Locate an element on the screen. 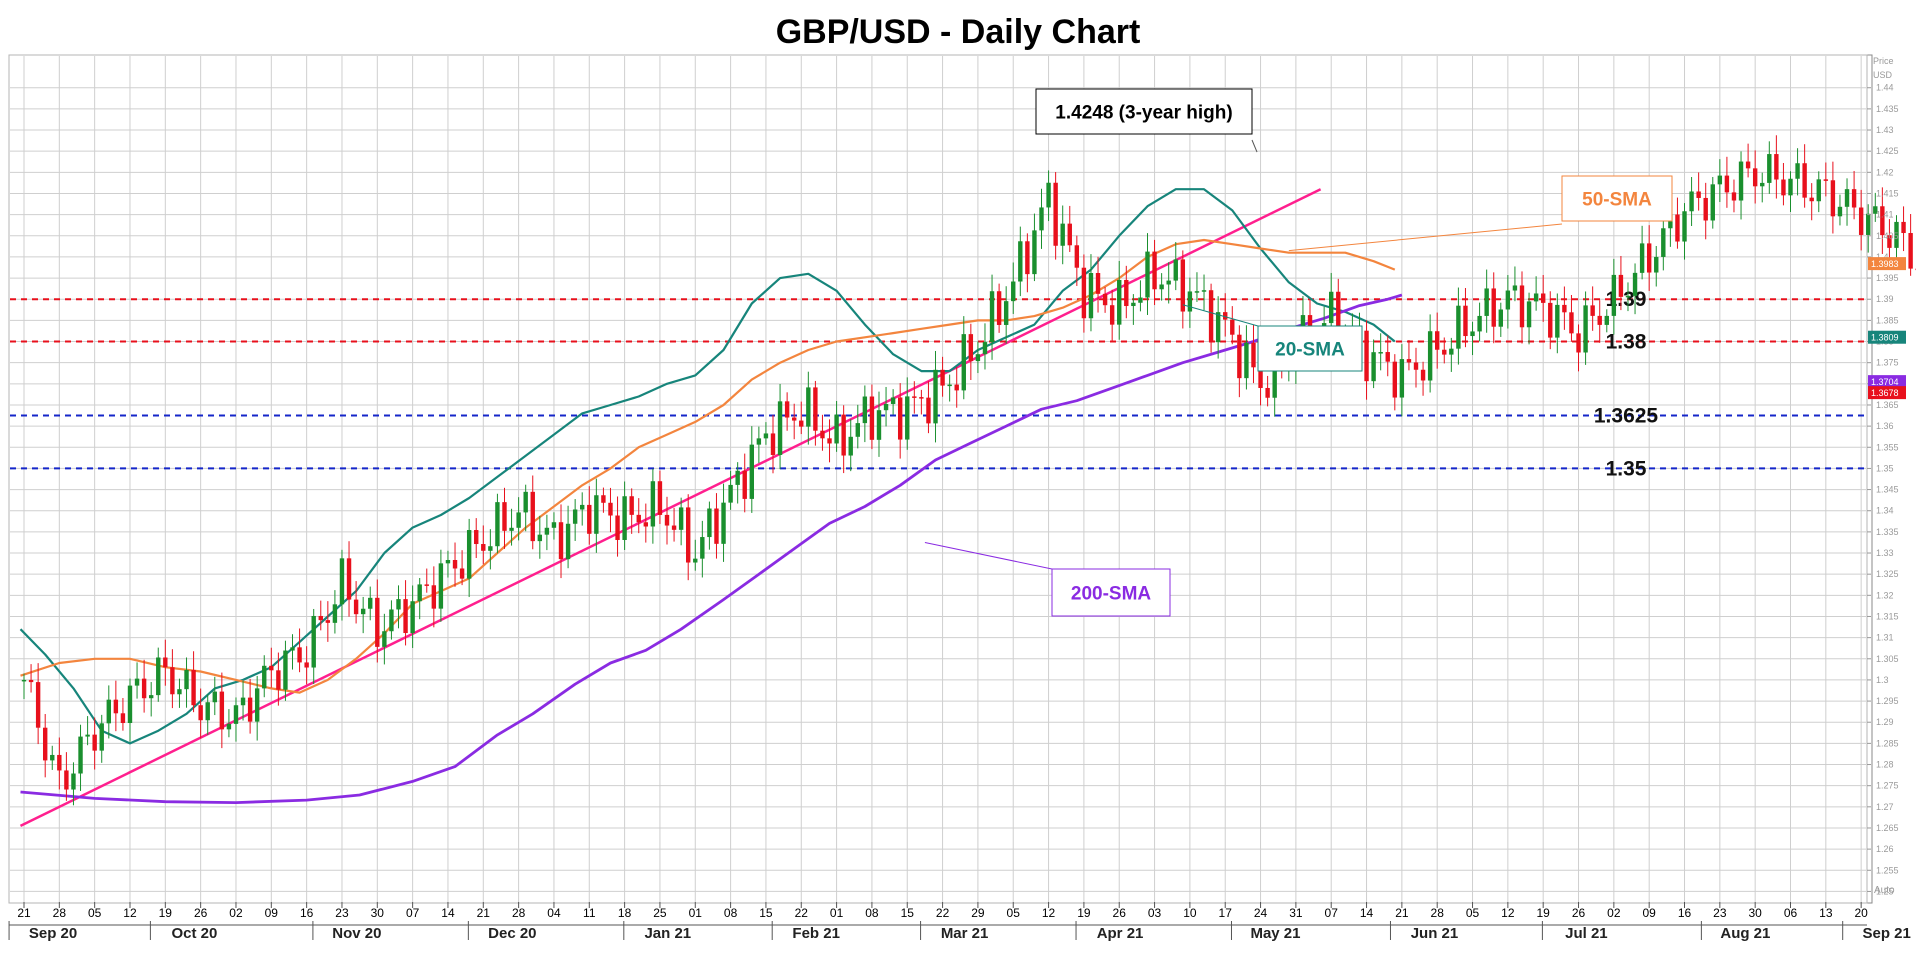 Image resolution: width=1916 pixels, height=959 pixels. date-tick-label: 15 is located at coordinates (908, 913).